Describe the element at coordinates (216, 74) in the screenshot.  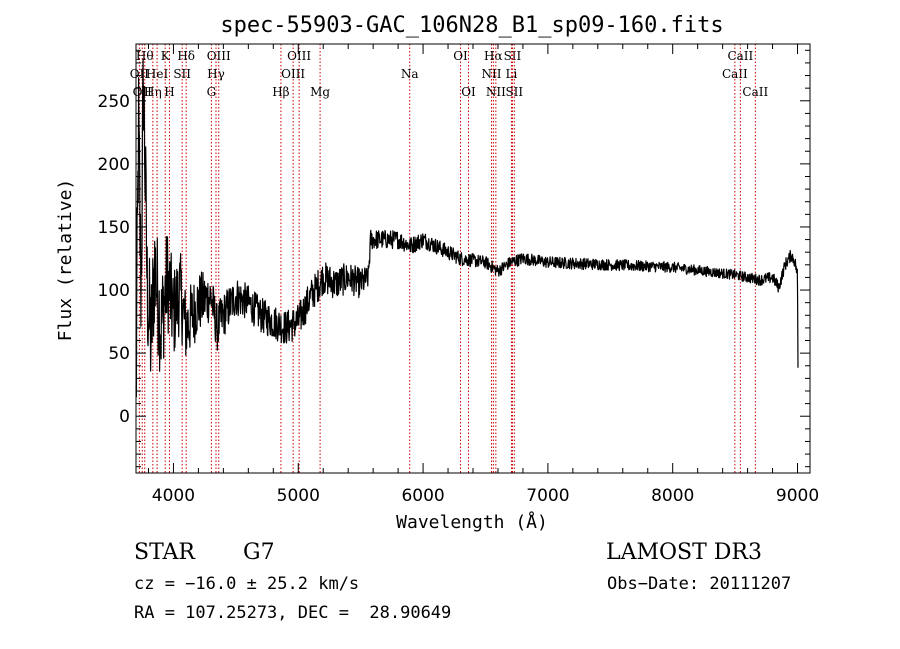
I see `spectral-line-label: Hγ` at that location.